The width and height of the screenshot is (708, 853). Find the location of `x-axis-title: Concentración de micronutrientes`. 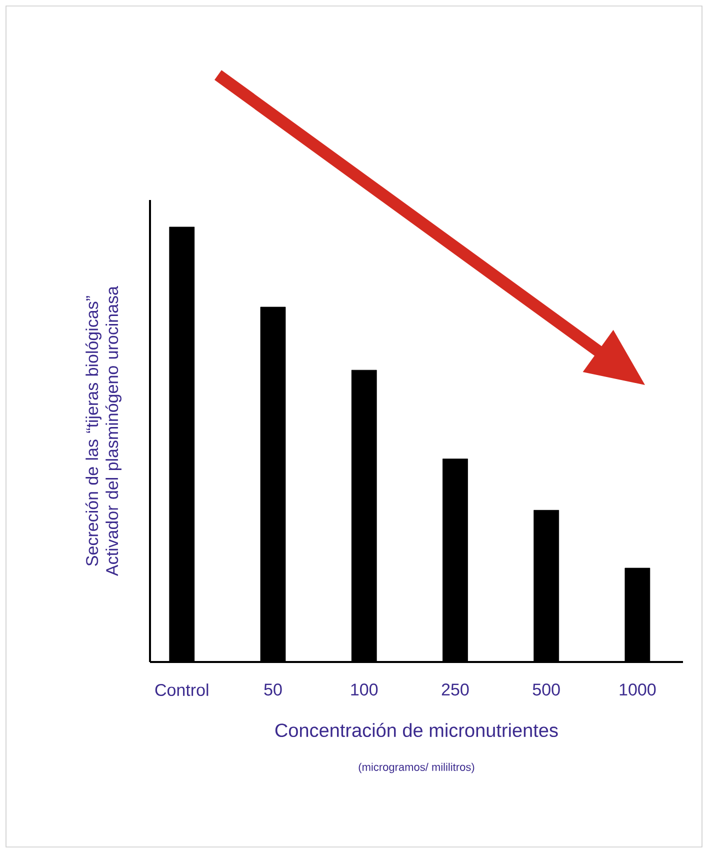

x-axis-title: Concentración de micronutrientes is located at coordinates (416, 730).